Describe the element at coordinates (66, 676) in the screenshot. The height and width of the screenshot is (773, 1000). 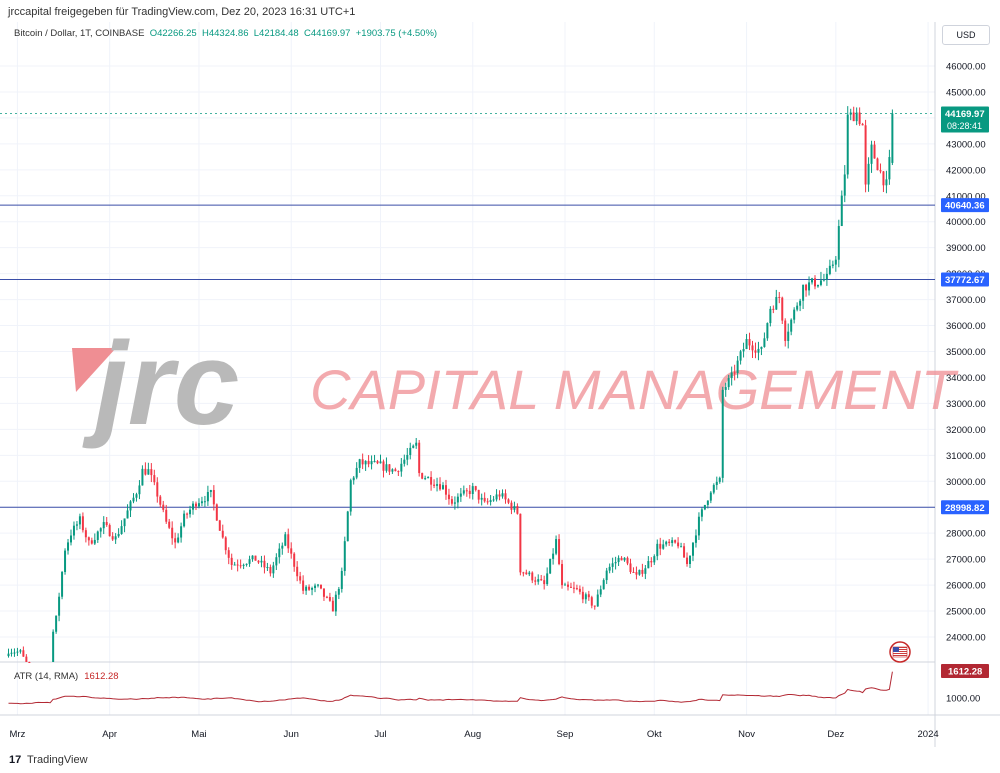
I see `atr-legend: ATR (14, RMA) 1612.28` at that location.